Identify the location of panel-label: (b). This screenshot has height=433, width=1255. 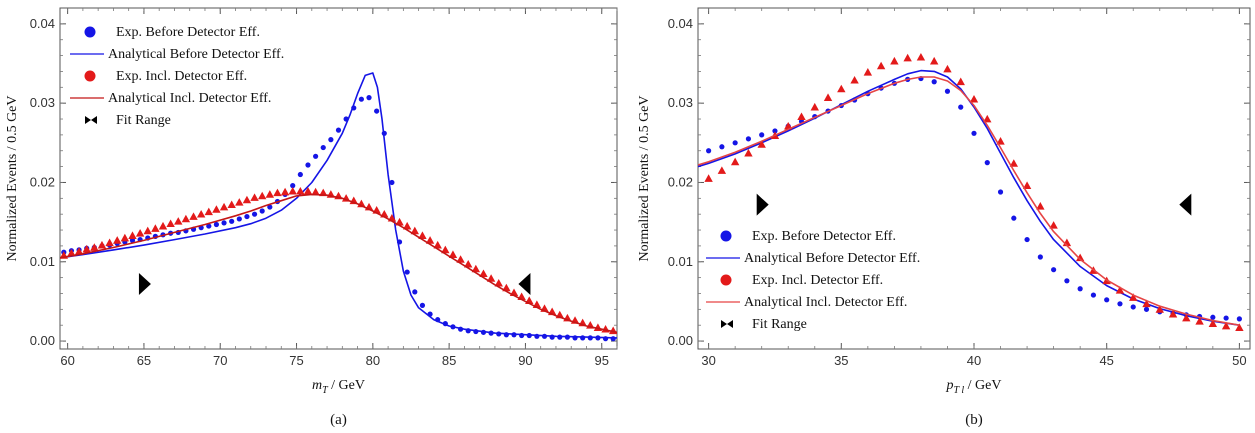
(974, 420).